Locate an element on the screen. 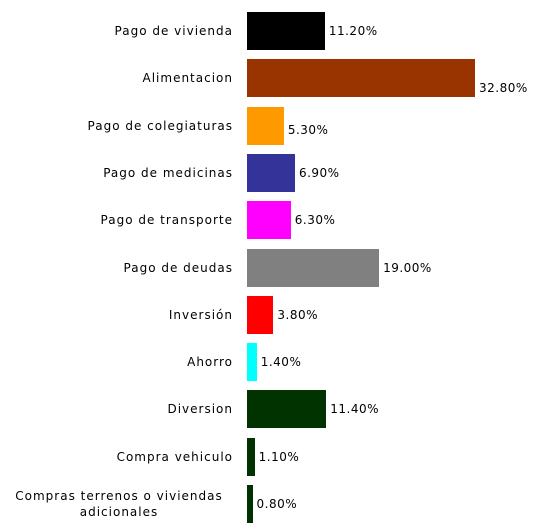  category-label: Pago de vivienda is located at coordinates (173, 31).